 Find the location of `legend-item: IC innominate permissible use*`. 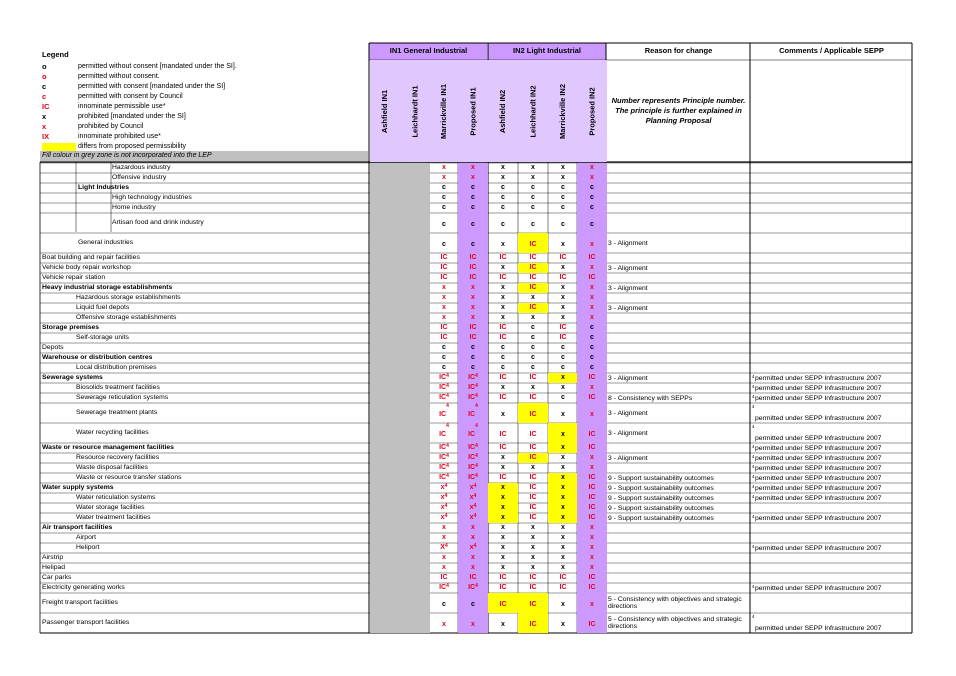

legend-item: IC innominate permissible use* is located at coordinates (205, 107).